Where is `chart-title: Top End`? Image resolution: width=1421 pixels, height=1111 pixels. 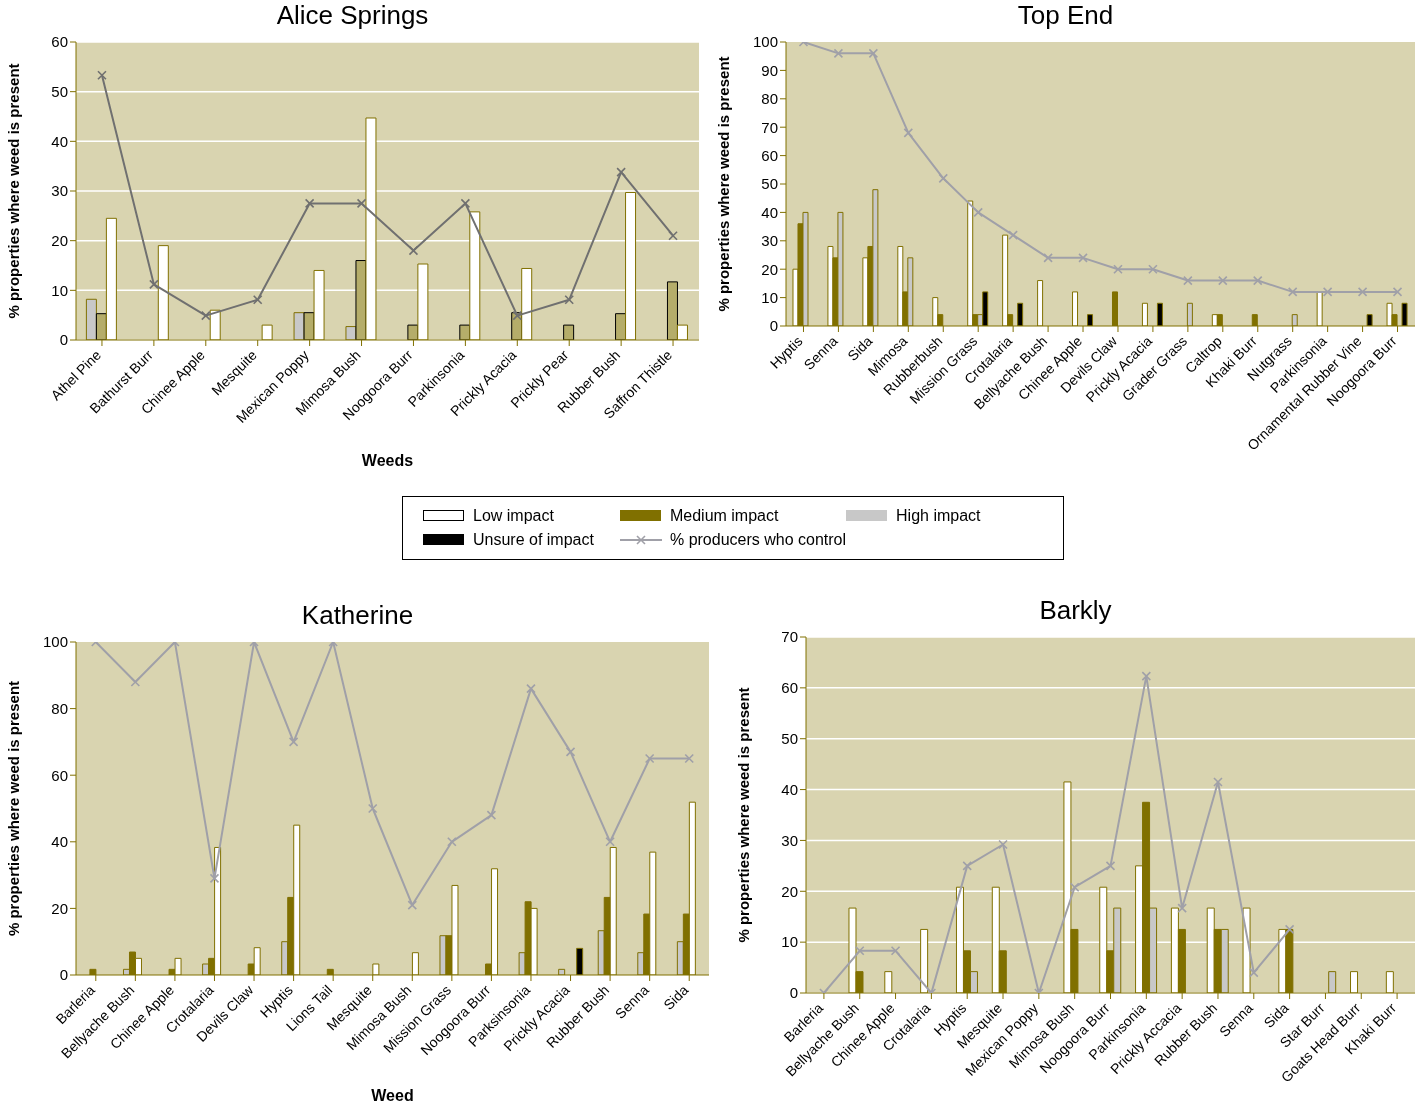
chart-title: Top End is located at coordinates (1065, 16).